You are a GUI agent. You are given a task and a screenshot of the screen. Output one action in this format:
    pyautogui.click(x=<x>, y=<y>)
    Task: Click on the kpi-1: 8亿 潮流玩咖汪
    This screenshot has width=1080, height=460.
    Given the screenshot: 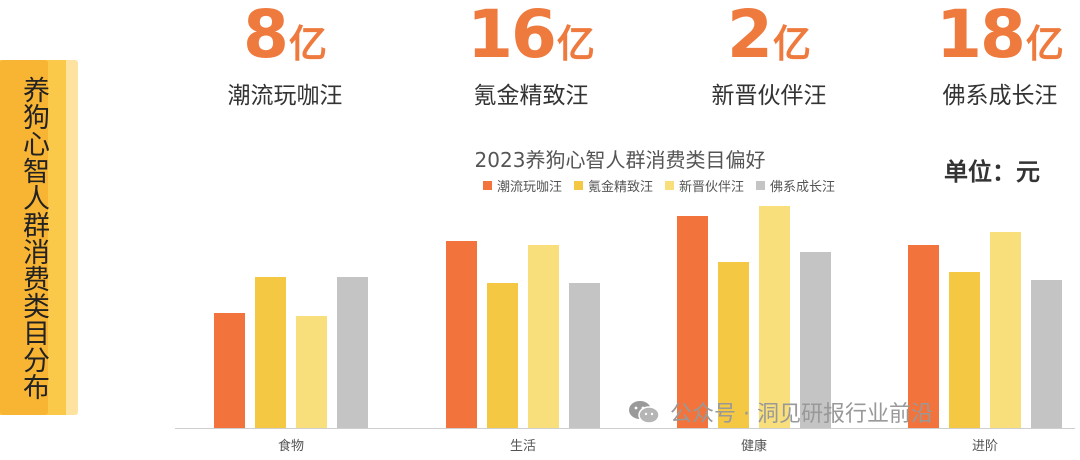 What is the action you would take?
    pyautogui.click(x=285, y=55)
    